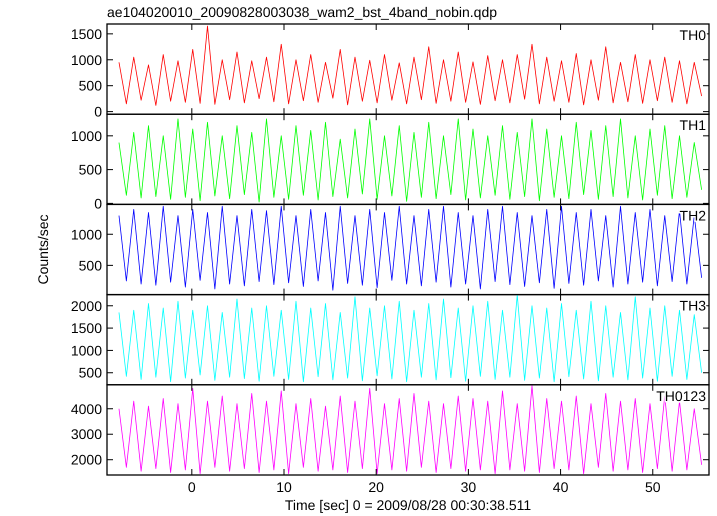 This screenshot has height=516, width=717. Describe the element at coordinates (302, 12) in the screenshot. I see `chart-title: ae104020010_20090828003038_wam2_bst_4band_nobin.qdp` at that location.